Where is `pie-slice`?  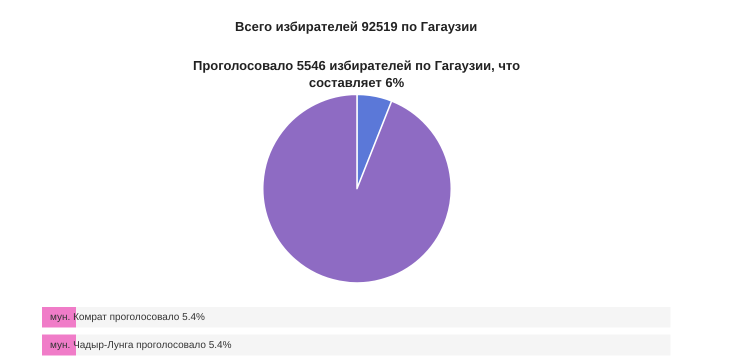 pie-slice is located at coordinates (357, 189).